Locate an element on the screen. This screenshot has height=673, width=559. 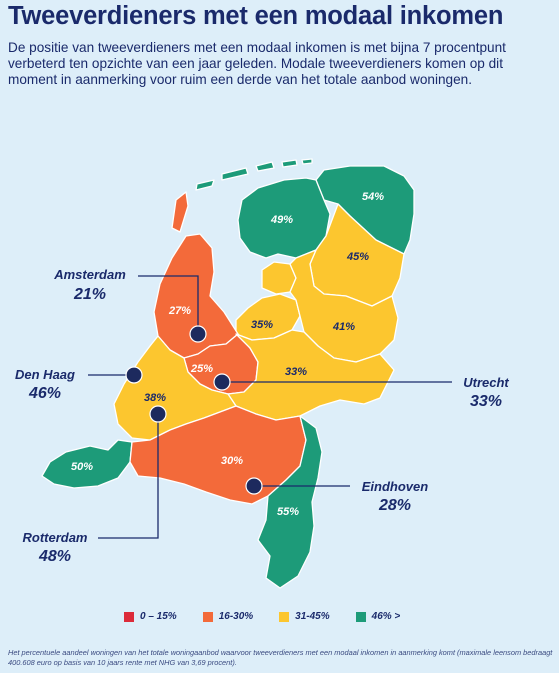
leader-amsterdam is located at coordinates (168, 304).